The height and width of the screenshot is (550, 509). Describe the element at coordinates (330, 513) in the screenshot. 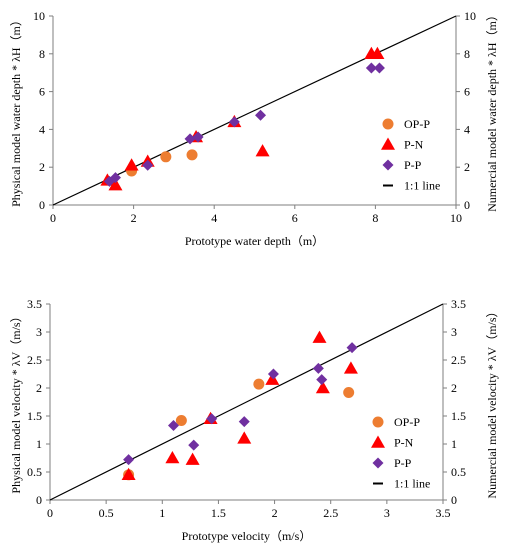

I see `x-tick-label: 2.5` at that location.